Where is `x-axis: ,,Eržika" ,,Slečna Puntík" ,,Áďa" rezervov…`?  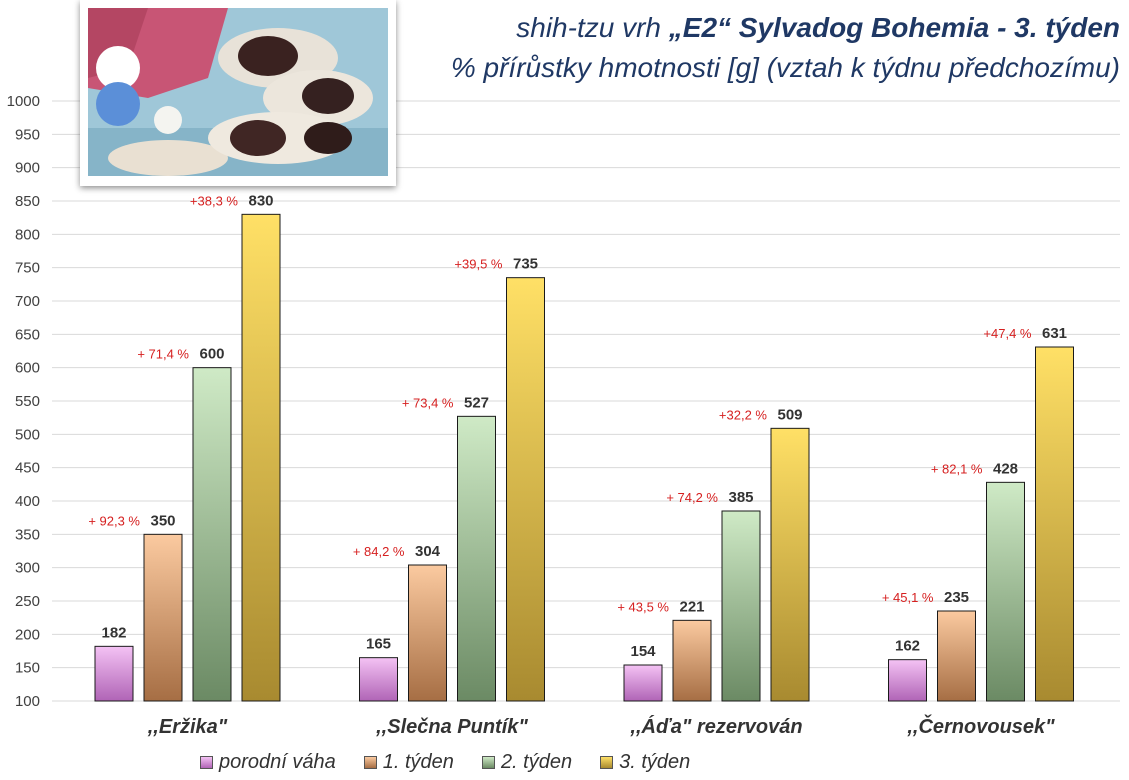
x-axis: ,,Eržika" ,,Slečna Puntík" ,,Áďa" rezervov… is located at coordinates (601, 726).